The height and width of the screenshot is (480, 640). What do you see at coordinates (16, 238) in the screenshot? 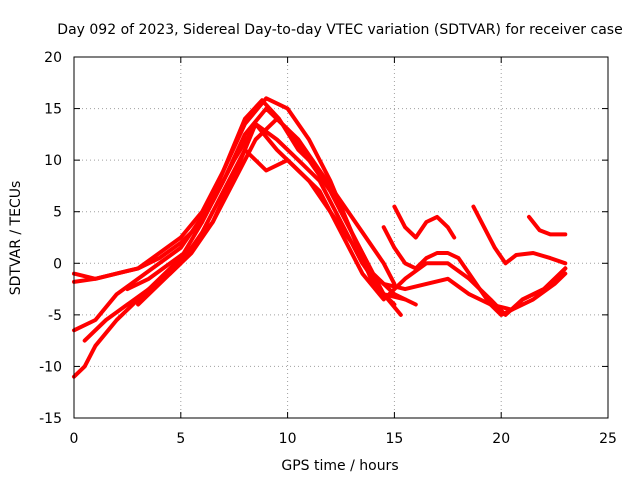
I see `y-axis-label: SDTVAR / TECUs` at bounding box center [16, 238].